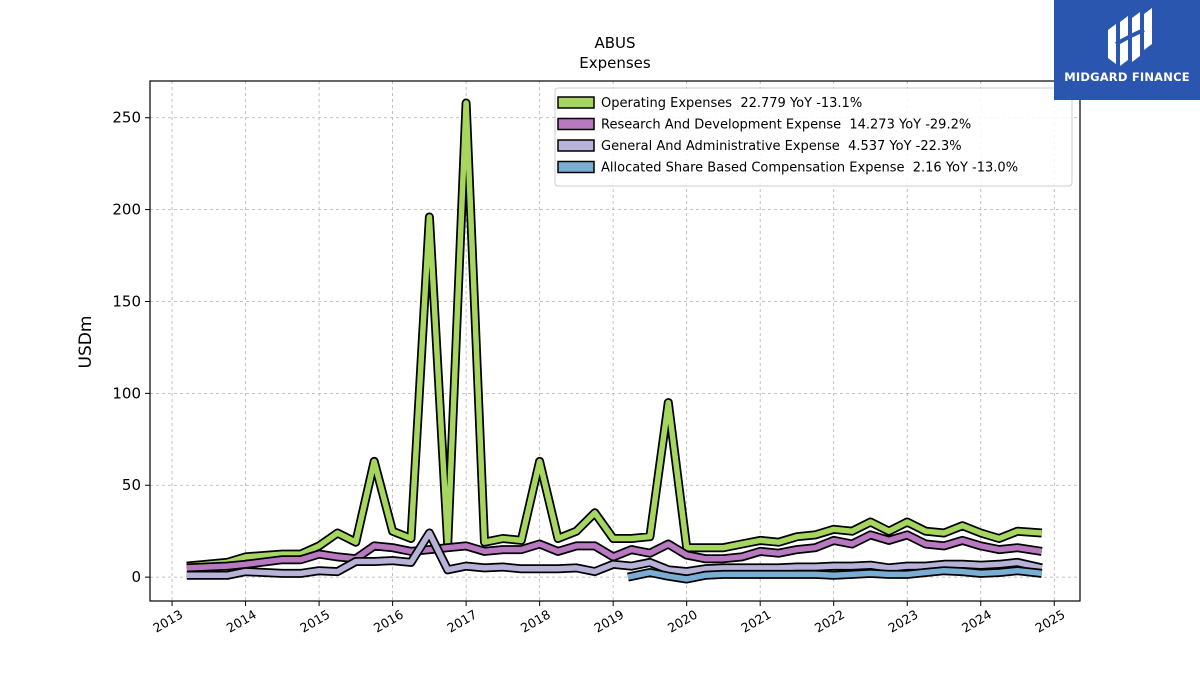 Image resolution: width=1200 pixels, height=675 pixels. What do you see at coordinates (608, 621) in the screenshot?
I see `x-tick-label: 2019` at bounding box center [608, 621].